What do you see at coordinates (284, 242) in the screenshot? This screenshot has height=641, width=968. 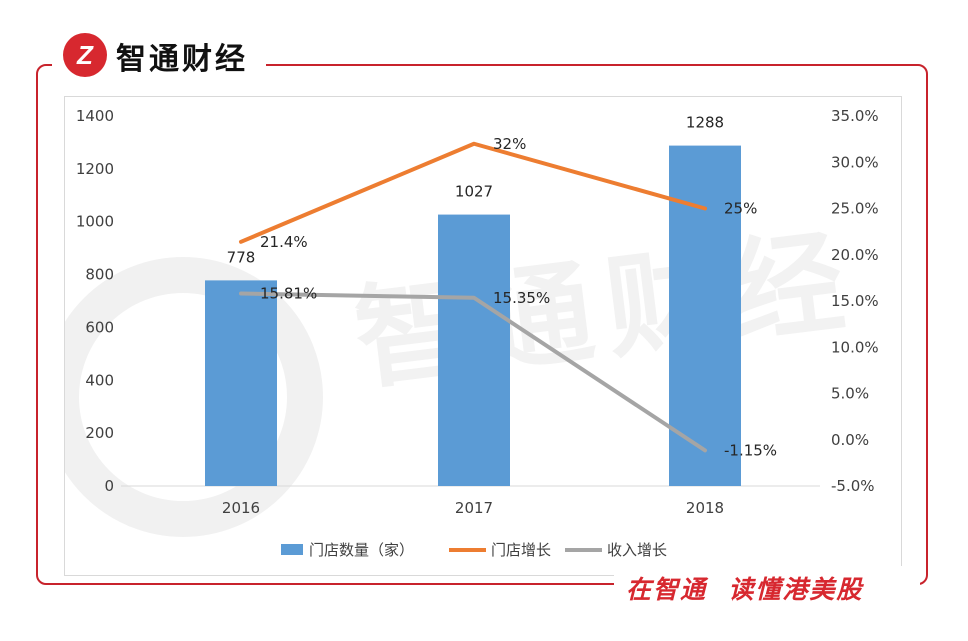 I see `store-growth-label: 21.4%` at bounding box center [284, 242].